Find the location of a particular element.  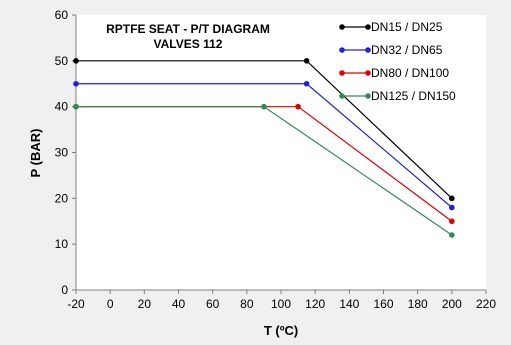

legend-label-1: DN32 / DN65 is located at coordinates (407, 50).